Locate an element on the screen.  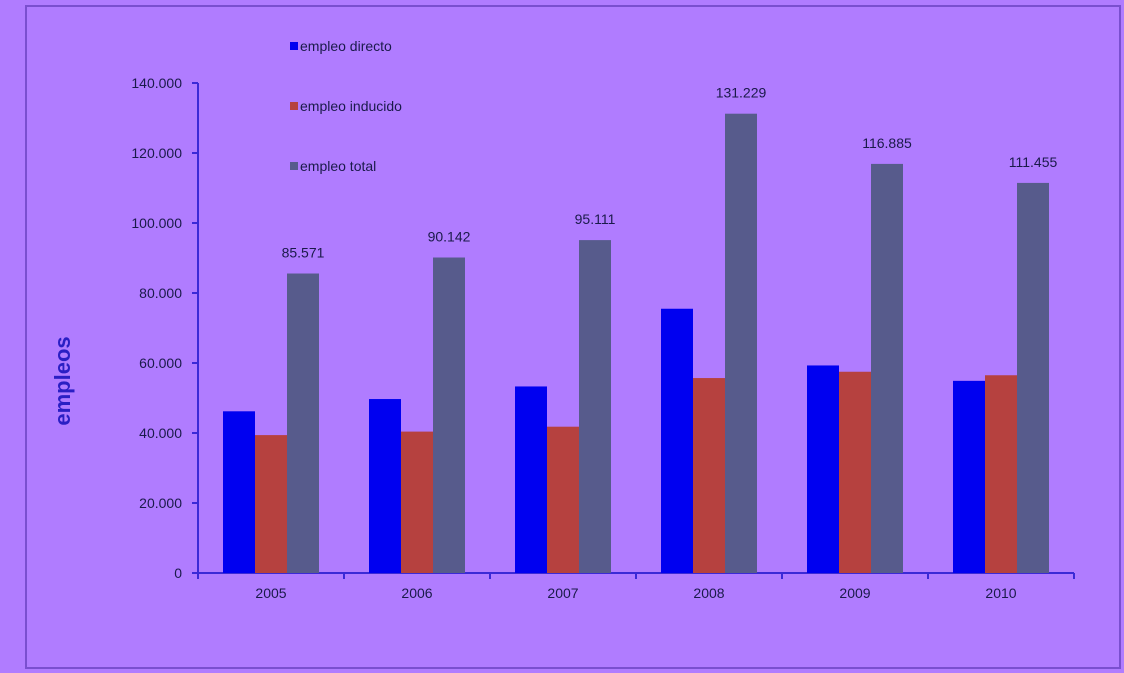
x-tick-label: 2009 is located at coordinates (854, 593).